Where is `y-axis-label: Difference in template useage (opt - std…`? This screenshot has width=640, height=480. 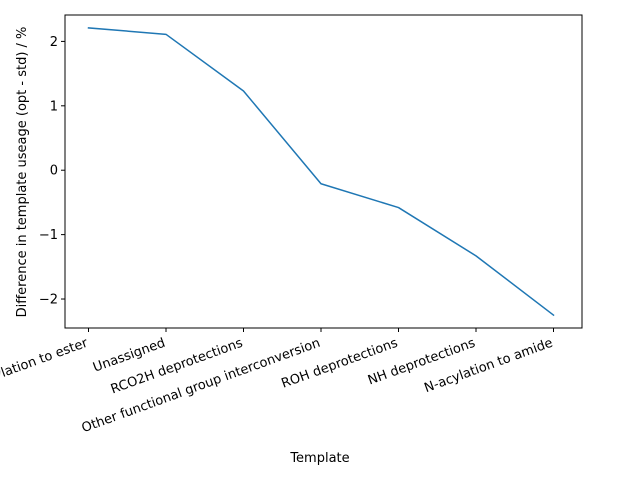
y-axis-label: Difference in template useage (opt - std… is located at coordinates (22, 172).